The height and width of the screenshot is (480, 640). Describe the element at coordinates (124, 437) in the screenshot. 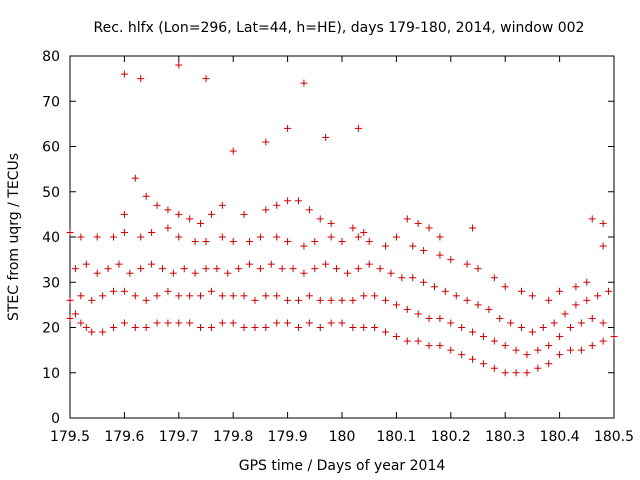

I see `x-tick-label: 179.6` at that location.